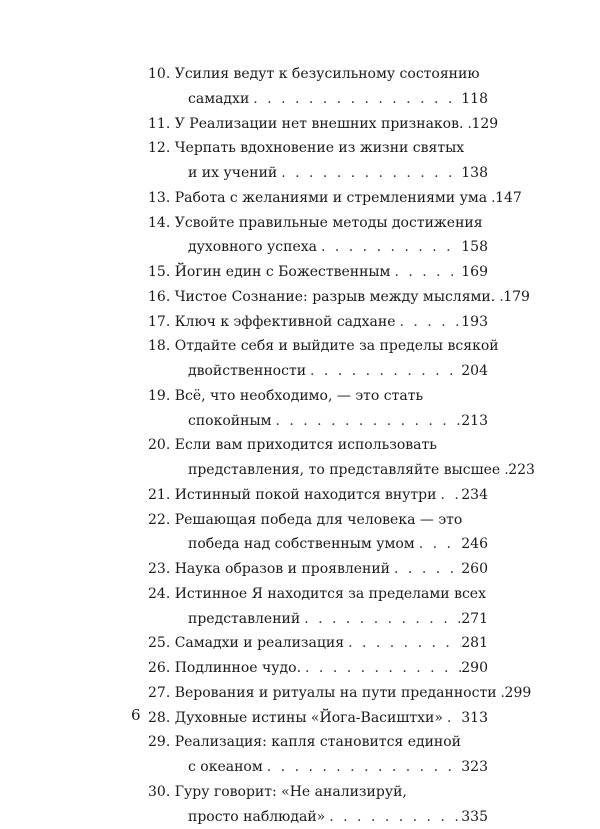  Describe the element at coordinates (474, 718) in the screenshot. I see `toc-entry-page: 313` at that location.